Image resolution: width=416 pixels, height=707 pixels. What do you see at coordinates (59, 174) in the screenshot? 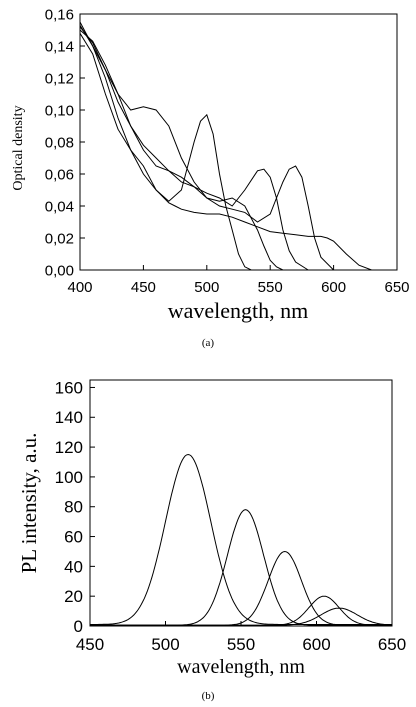
I see `chart-a-y-tick-label: 0,06` at bounding box center [59, 174].